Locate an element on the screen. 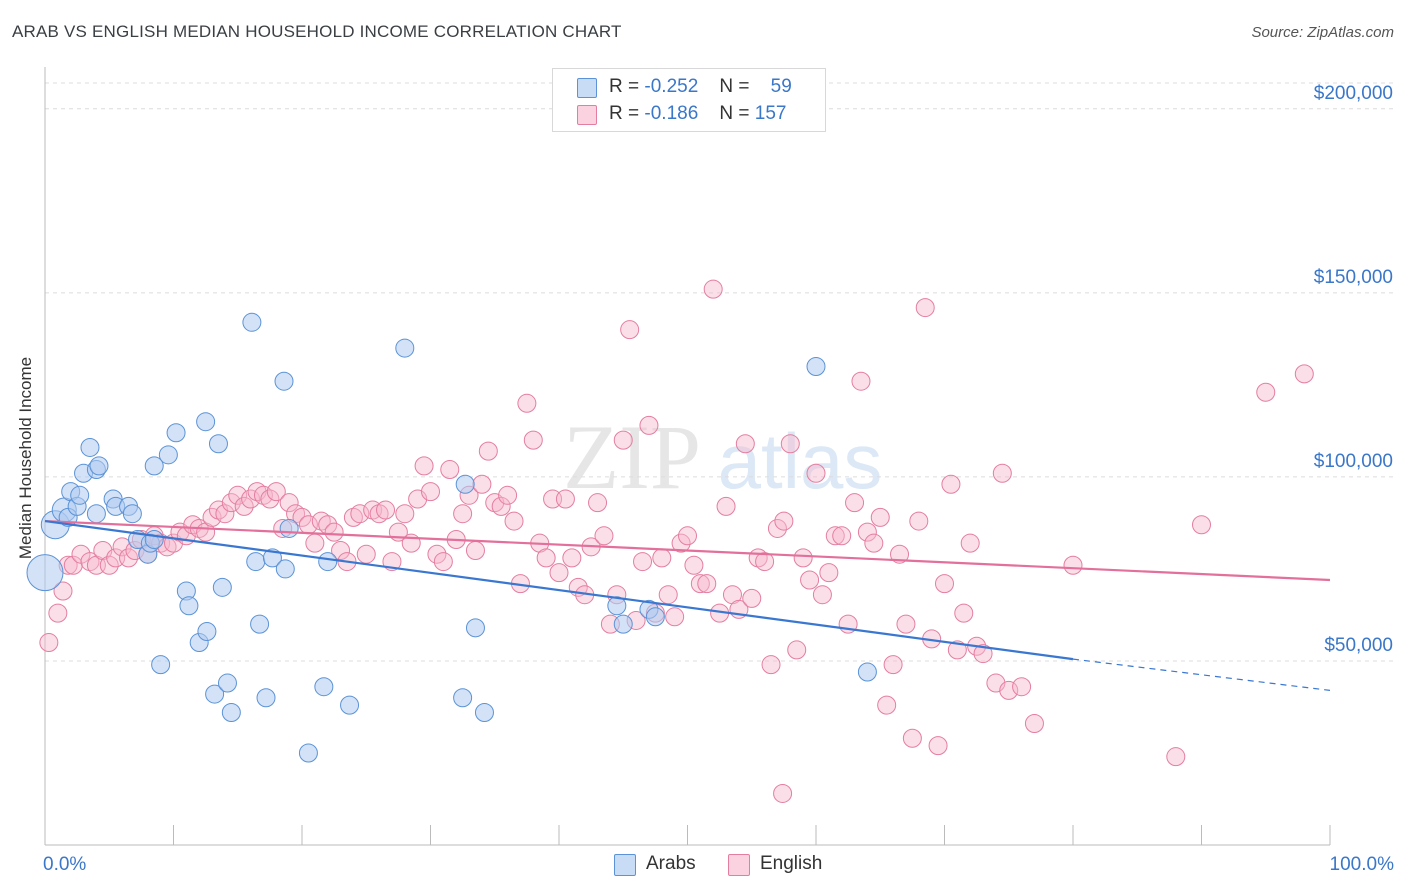  legend-n-value-english: 157 is located at coordinates (770, 113).